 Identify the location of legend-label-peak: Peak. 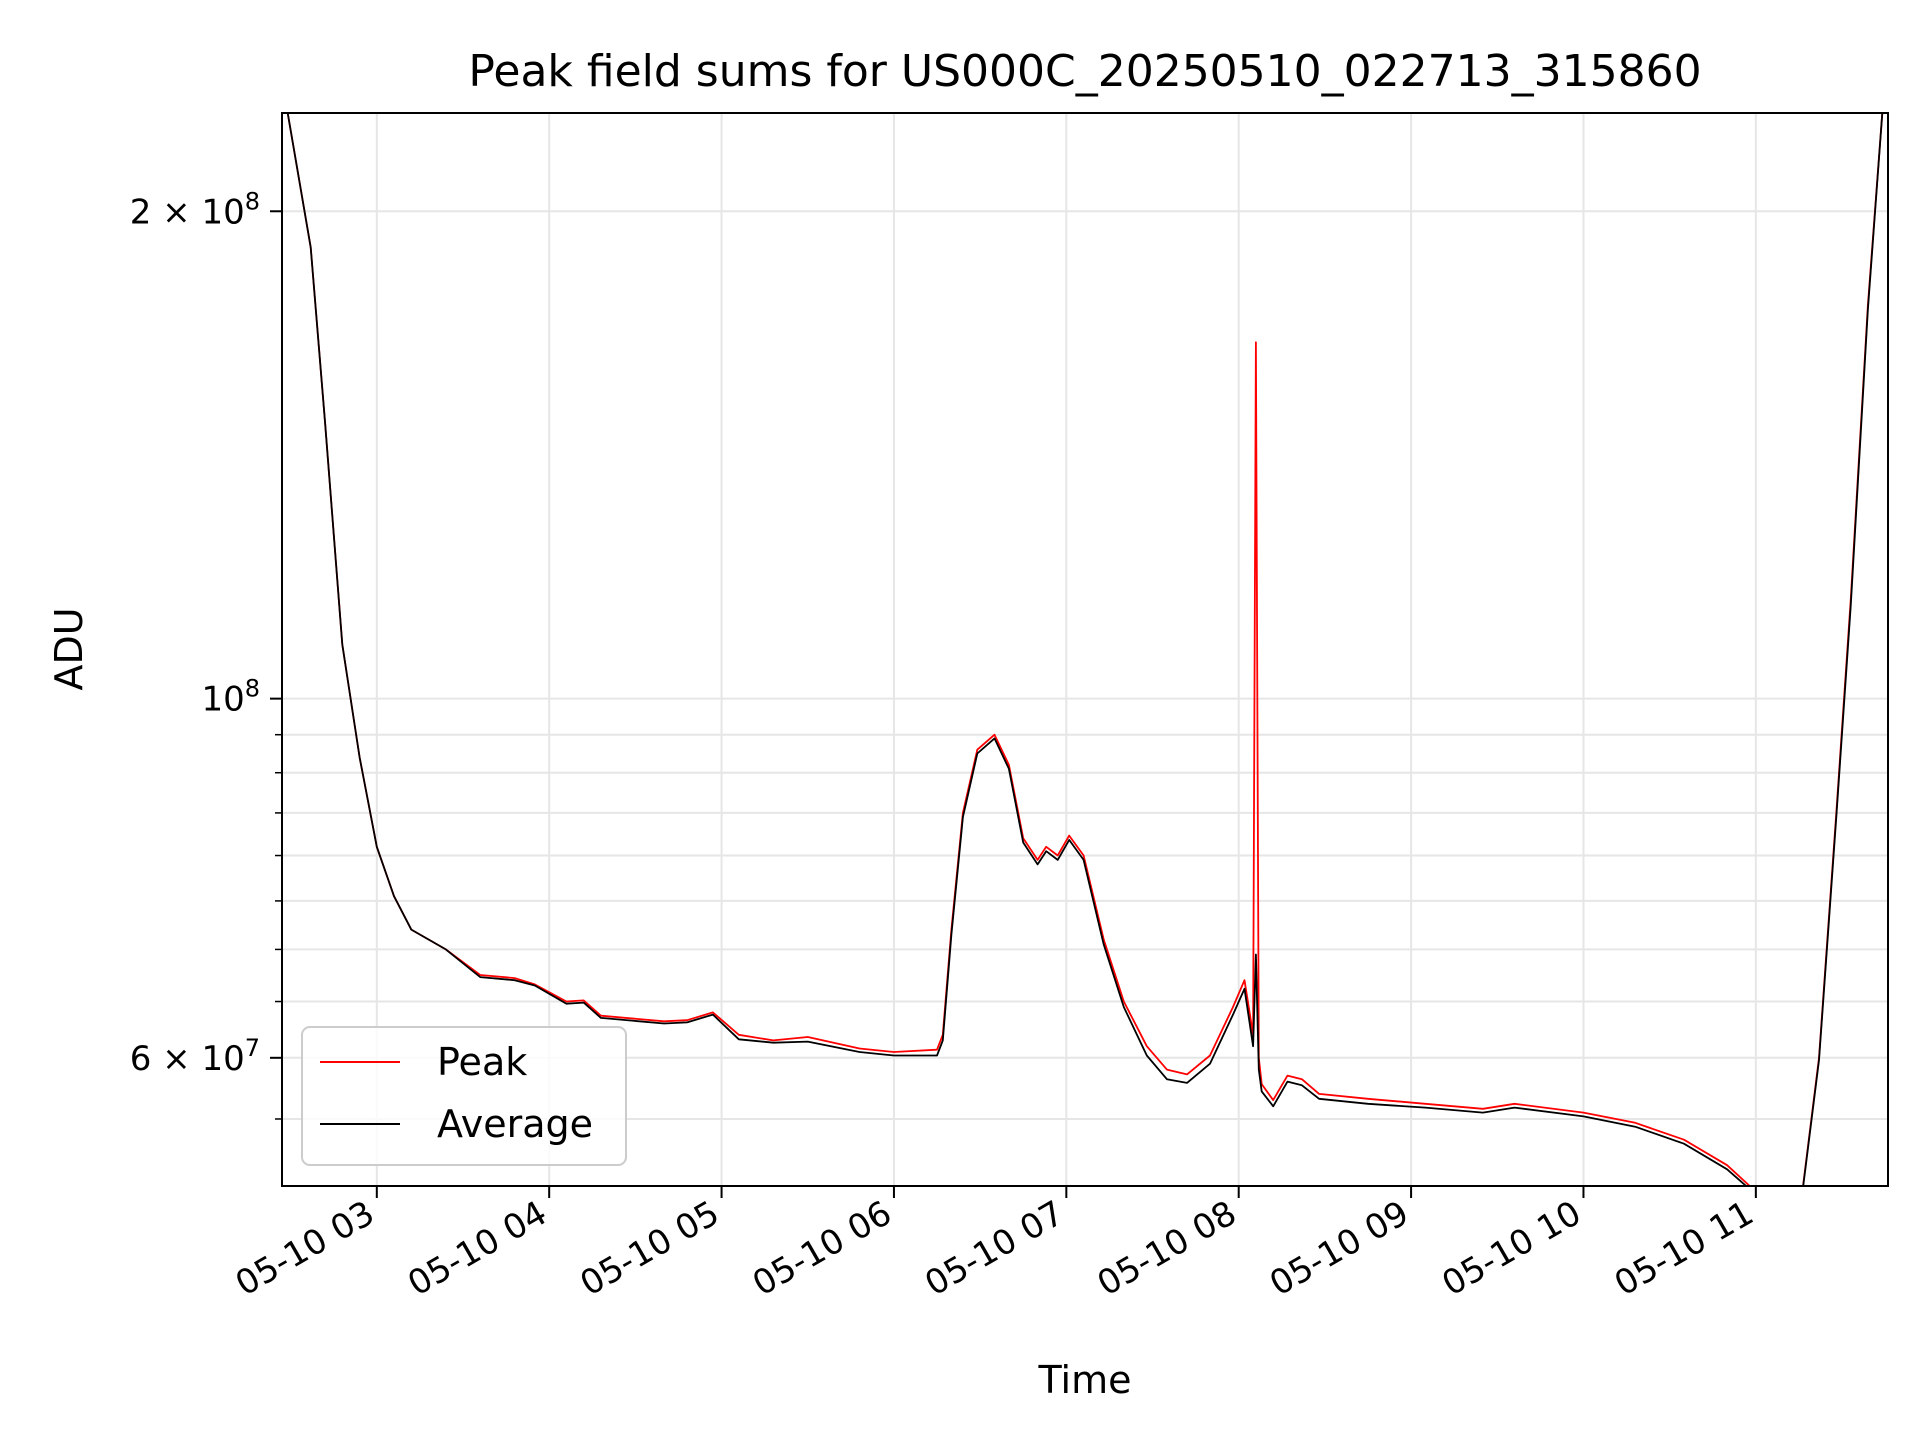
(482, 1062).